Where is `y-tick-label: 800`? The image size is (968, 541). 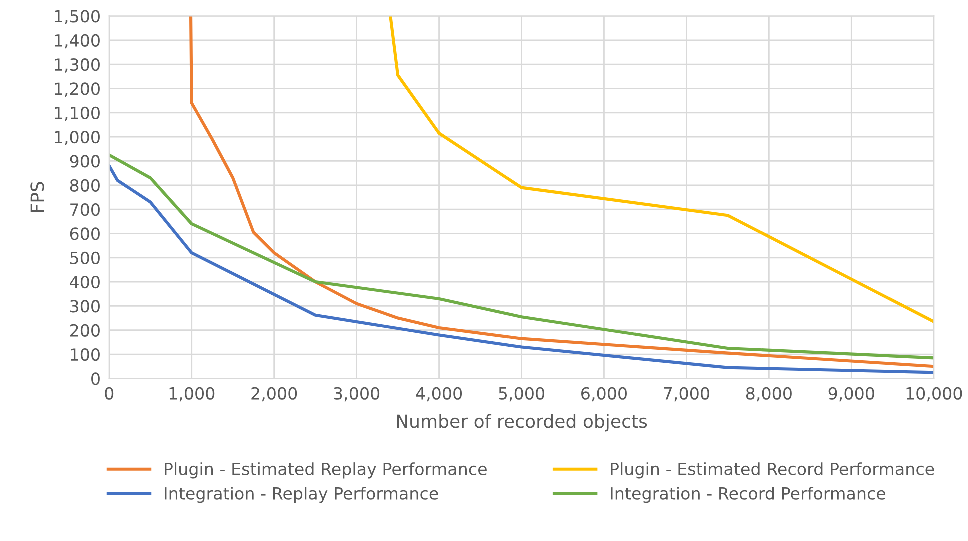
y-tick-label: 800 is located at coordinates (85, 185).